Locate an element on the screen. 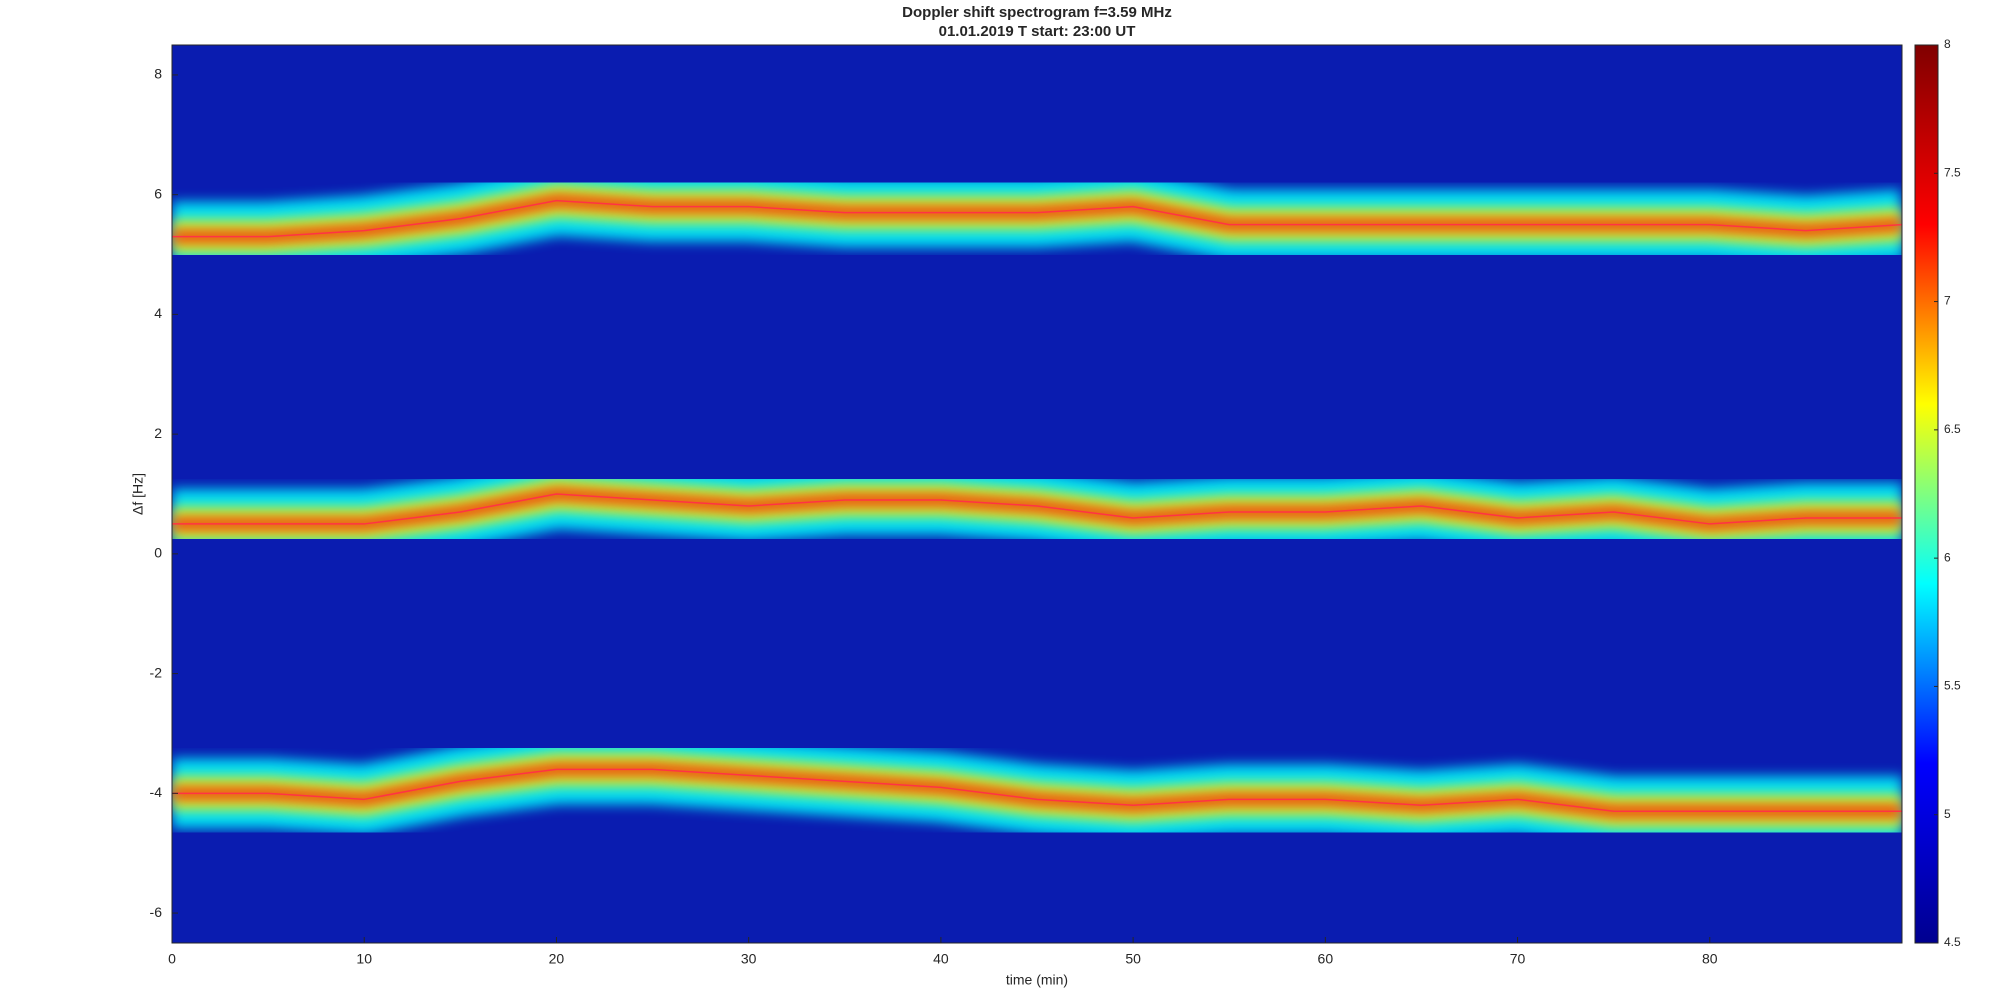 The width and height of the screenshot is (2000, 1008). x-tick-label: 80 is located at coordinates (1710, 959).